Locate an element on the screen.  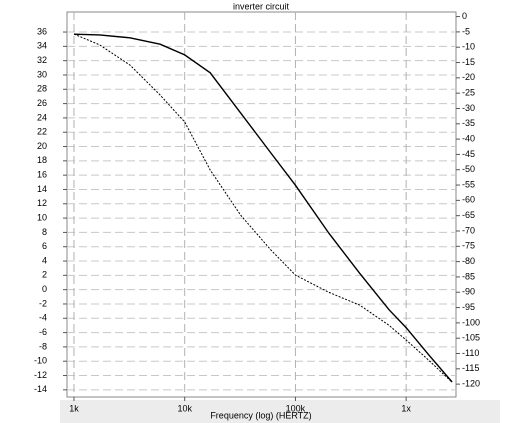
y-tick-label: 22 is located at coordinates (42, 132).